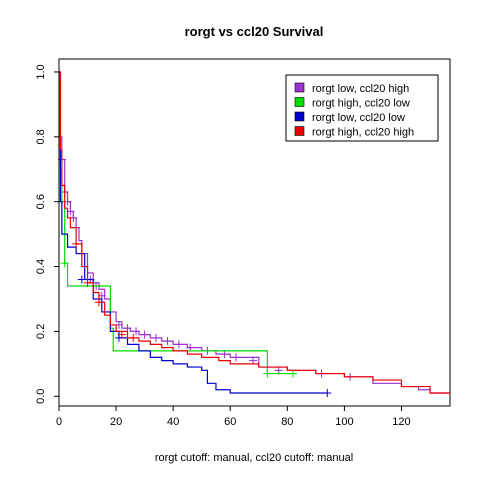 The height and width of the screenshot is (480, 480). What do you see at coordinates (360, 89) in the screenshot?
I see `legend-label: rorgt low, ccl20 high` at bounding box center [360, 89].